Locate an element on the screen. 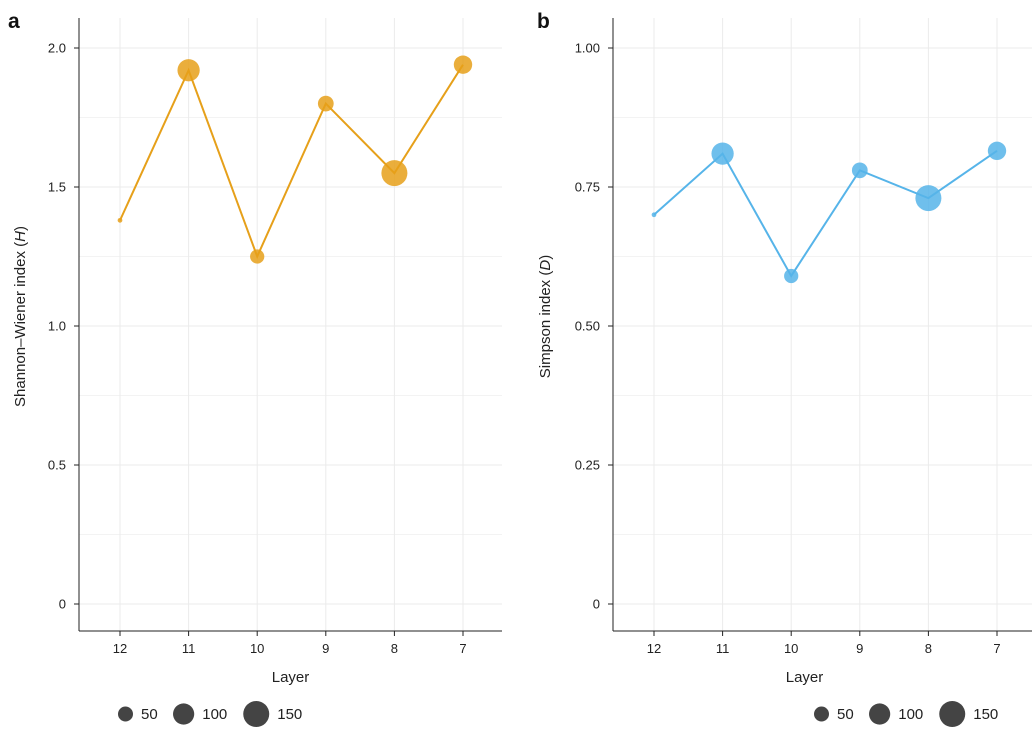 The height and width of the screenshot is (729, 1032). y-tick-label: 2.0 is located at coordinates (57, 48).